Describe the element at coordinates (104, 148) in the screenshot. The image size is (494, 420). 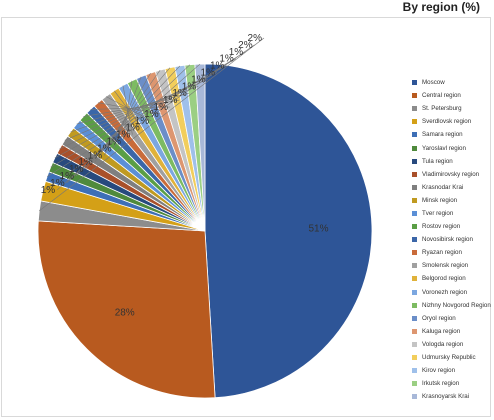
I see `data-label-18: 1%` at that location.